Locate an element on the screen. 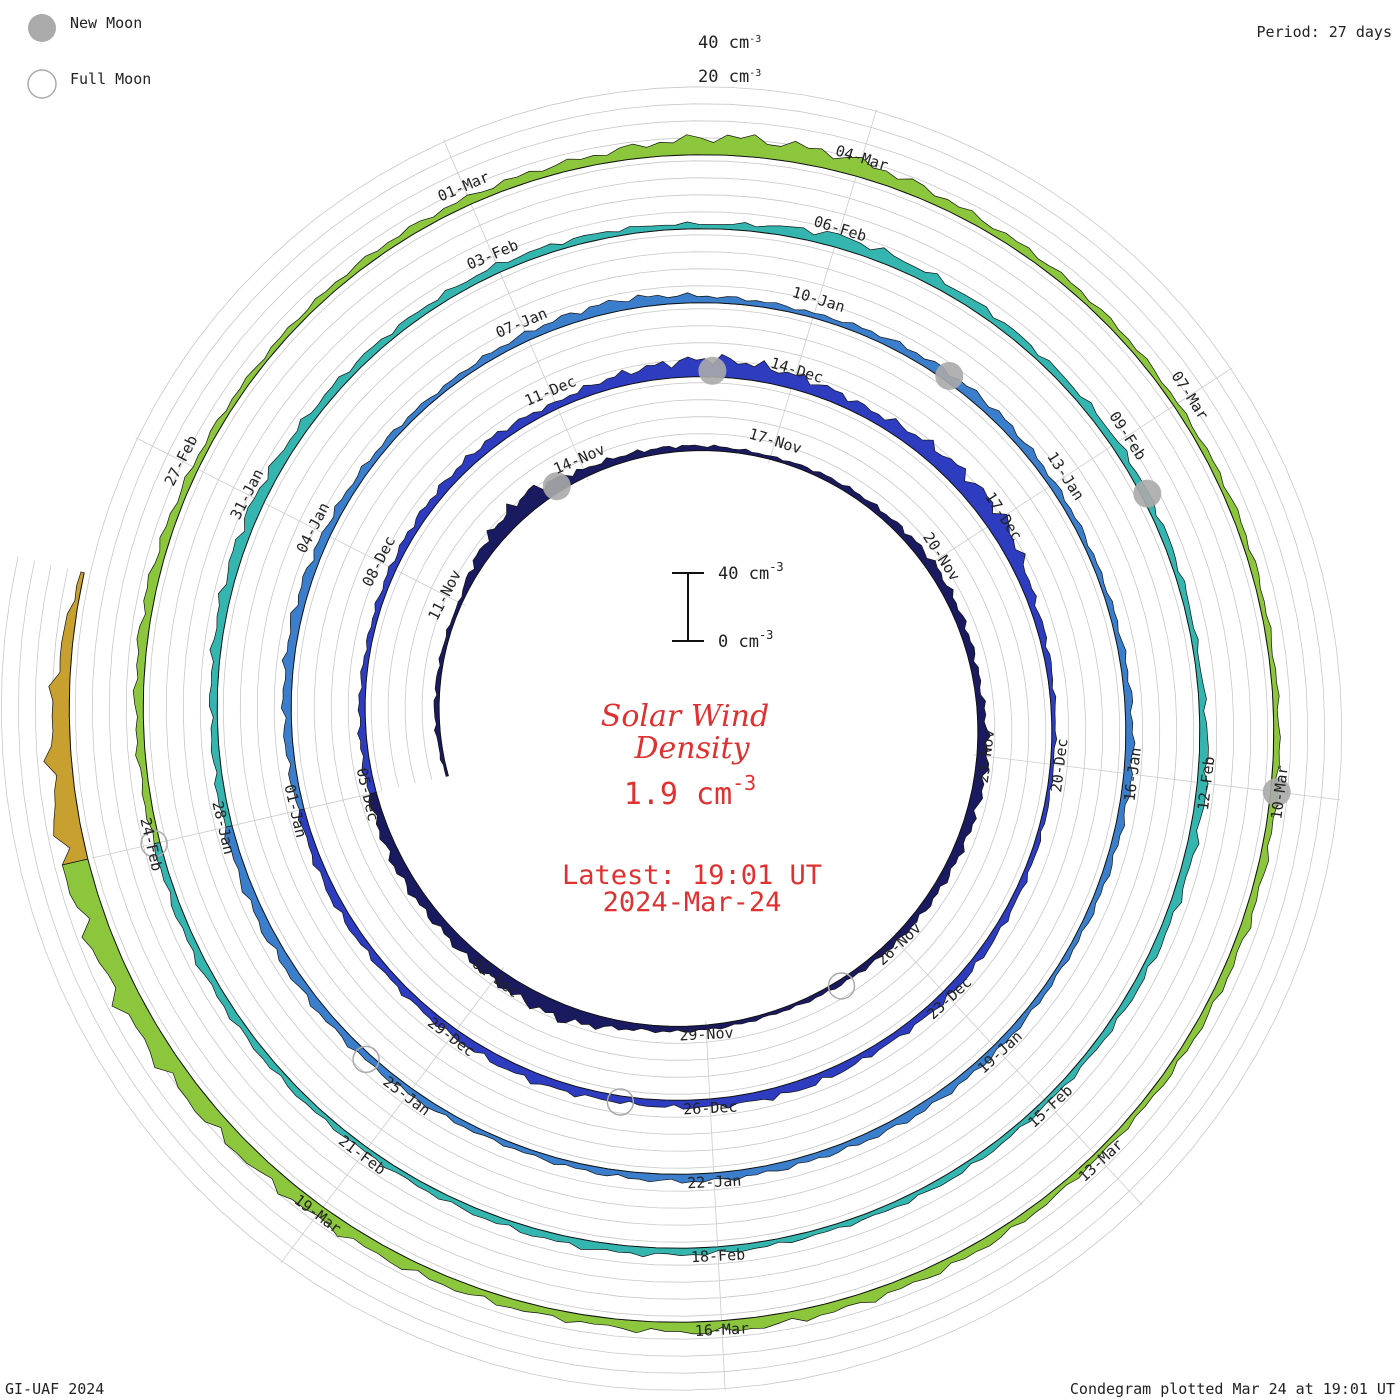 The height and width of the screenshot is (1400, 1400). date-tick-11-Nov is located at coordinates (432, 588).